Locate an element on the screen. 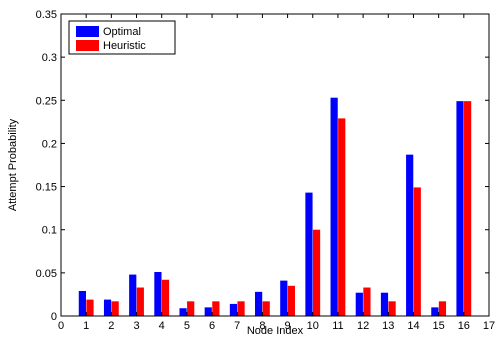  x-tick-label-3: 3 is located at coordinates (136, 326).